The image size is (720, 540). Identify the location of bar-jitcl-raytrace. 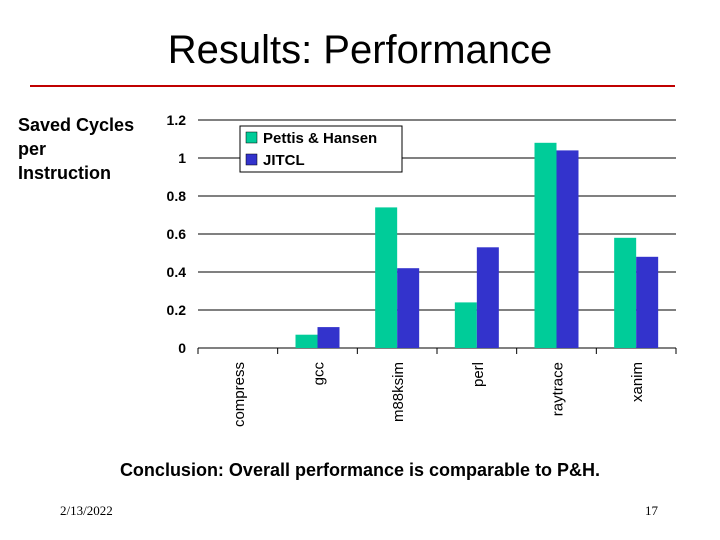
(567, 249).